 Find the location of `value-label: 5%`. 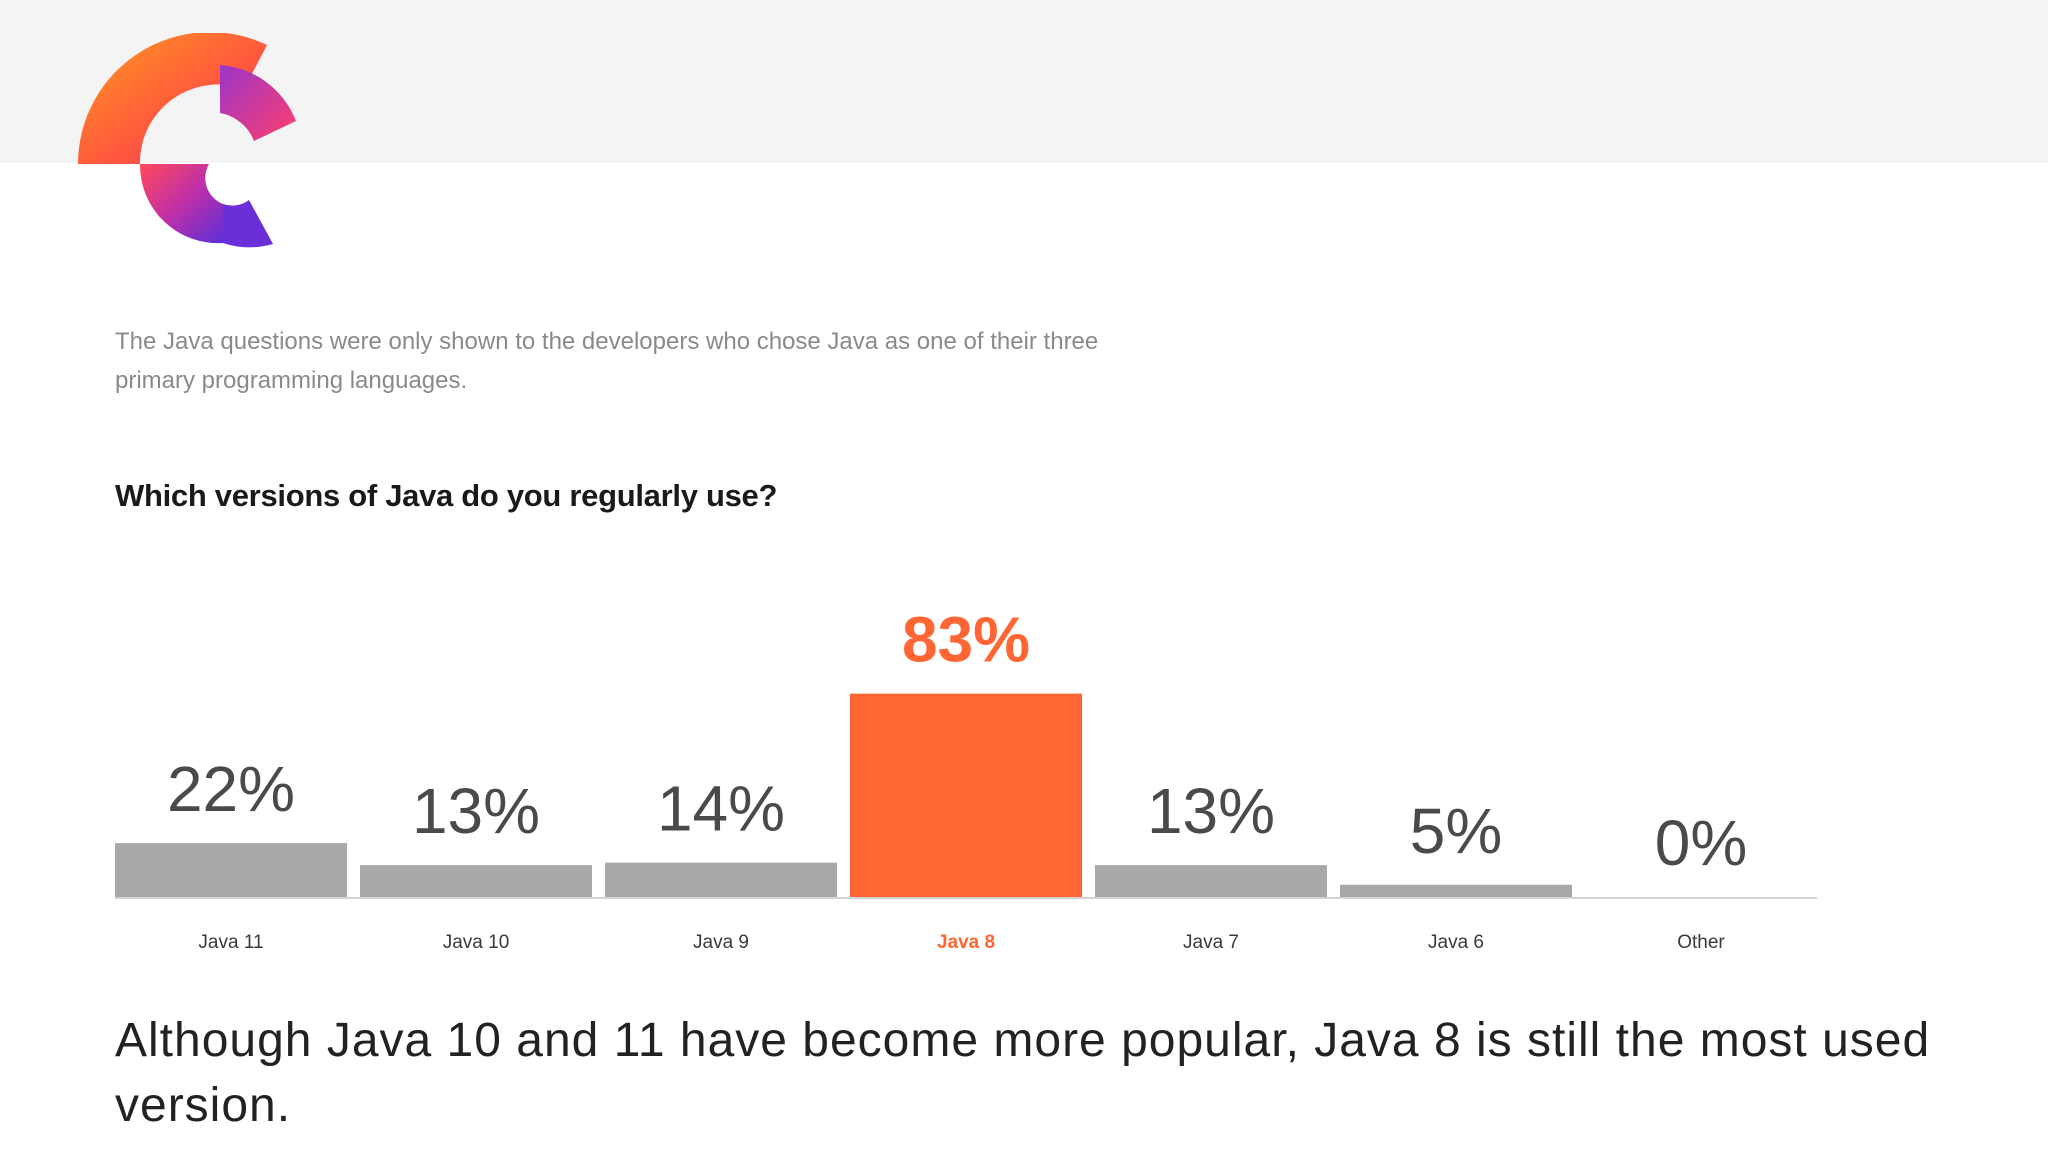

value-label: 5% is located at coordinates (1456, 831).